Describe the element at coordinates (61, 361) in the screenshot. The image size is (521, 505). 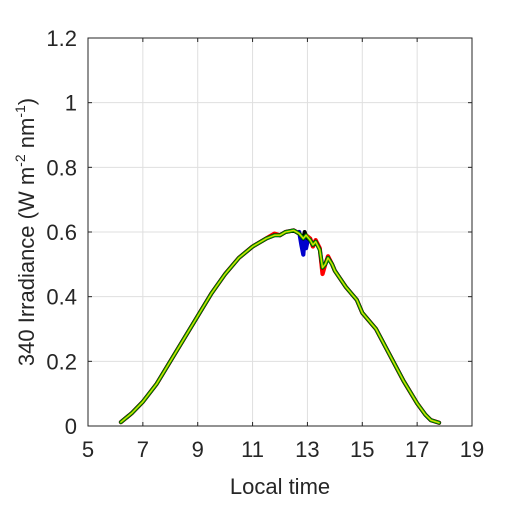
I see `y-tick-label: 0.2` at that location.